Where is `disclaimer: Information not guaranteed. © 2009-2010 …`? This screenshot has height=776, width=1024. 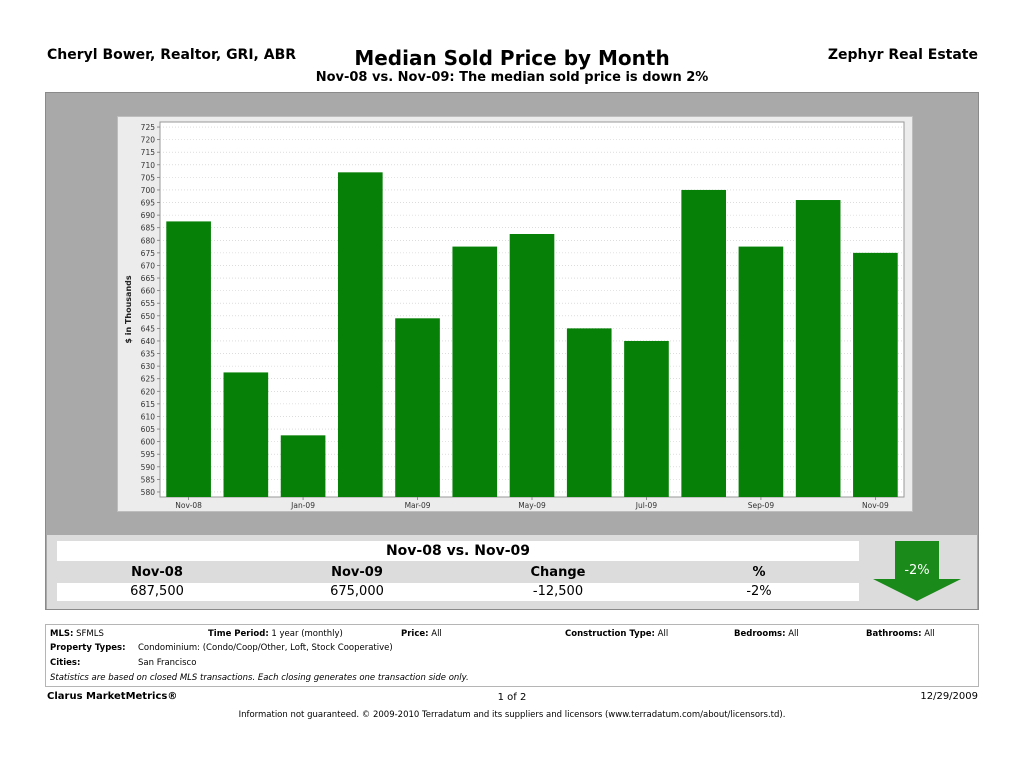 disclaimer: Information not guaranteed. © 2009-2010 … is located at coordinates (512, 715).